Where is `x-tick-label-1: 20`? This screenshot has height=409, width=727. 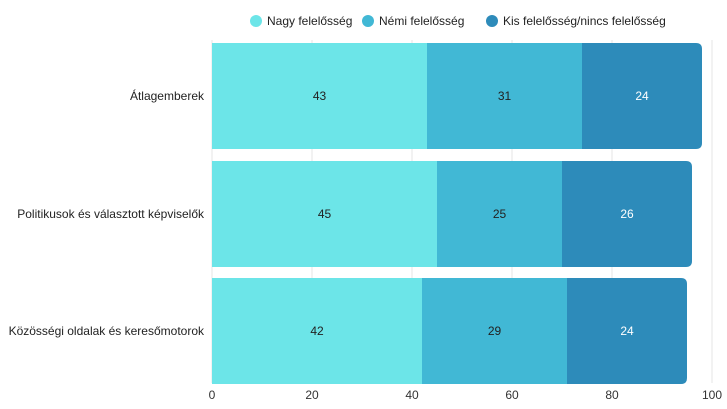 x-tick-label-1: 20 is located at coordinates (312, 395).